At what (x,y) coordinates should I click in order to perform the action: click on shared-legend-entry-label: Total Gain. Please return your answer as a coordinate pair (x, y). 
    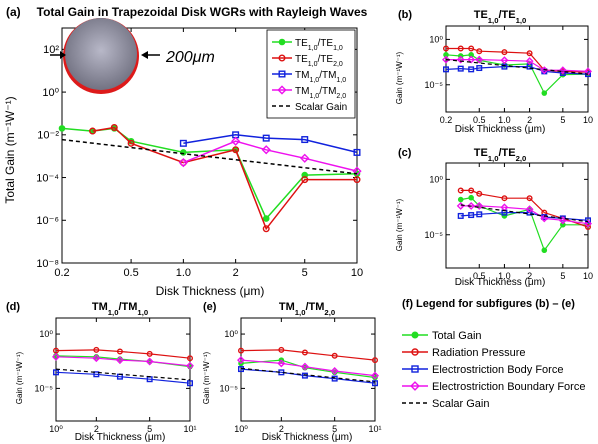
    Looking at the image, I should click on (457, 336).